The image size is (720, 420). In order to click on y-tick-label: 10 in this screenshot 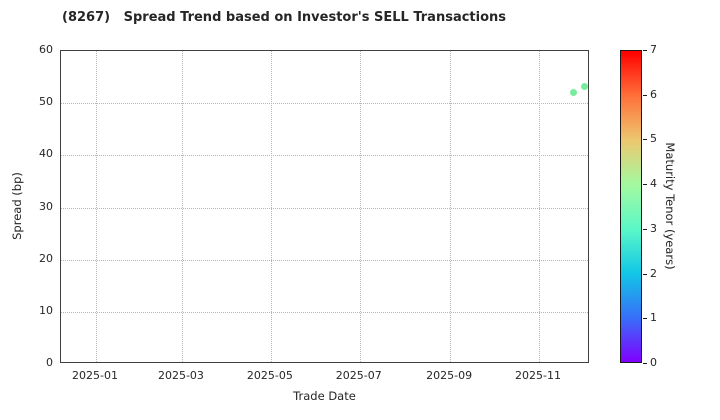, I will do `click(46, 310)`.